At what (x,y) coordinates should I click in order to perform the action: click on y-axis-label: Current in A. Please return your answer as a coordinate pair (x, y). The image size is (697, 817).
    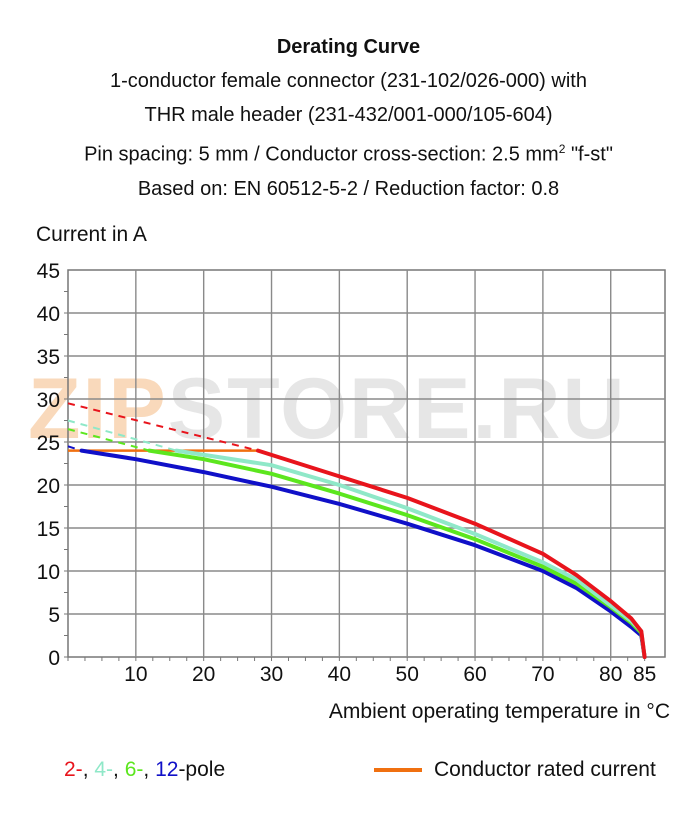
    Looking at the image, I should click on (91, 234).